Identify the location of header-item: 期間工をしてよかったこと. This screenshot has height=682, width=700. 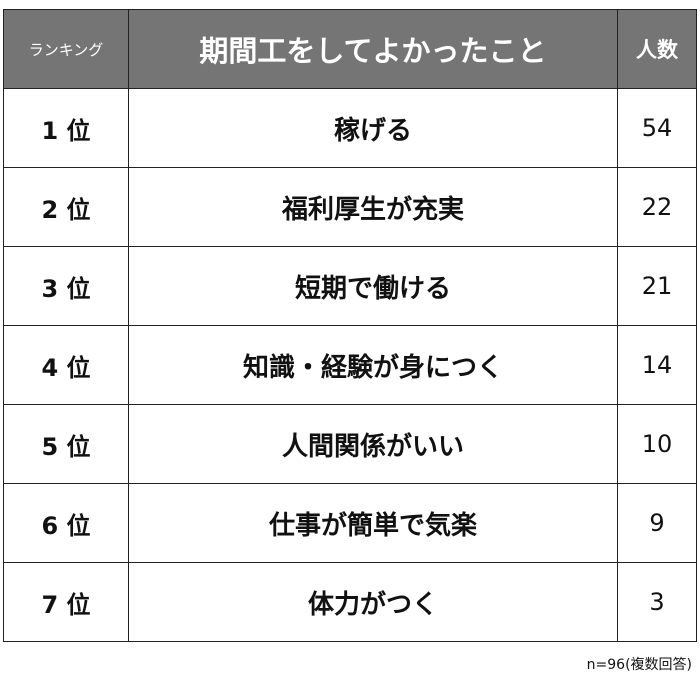
(373, 49).